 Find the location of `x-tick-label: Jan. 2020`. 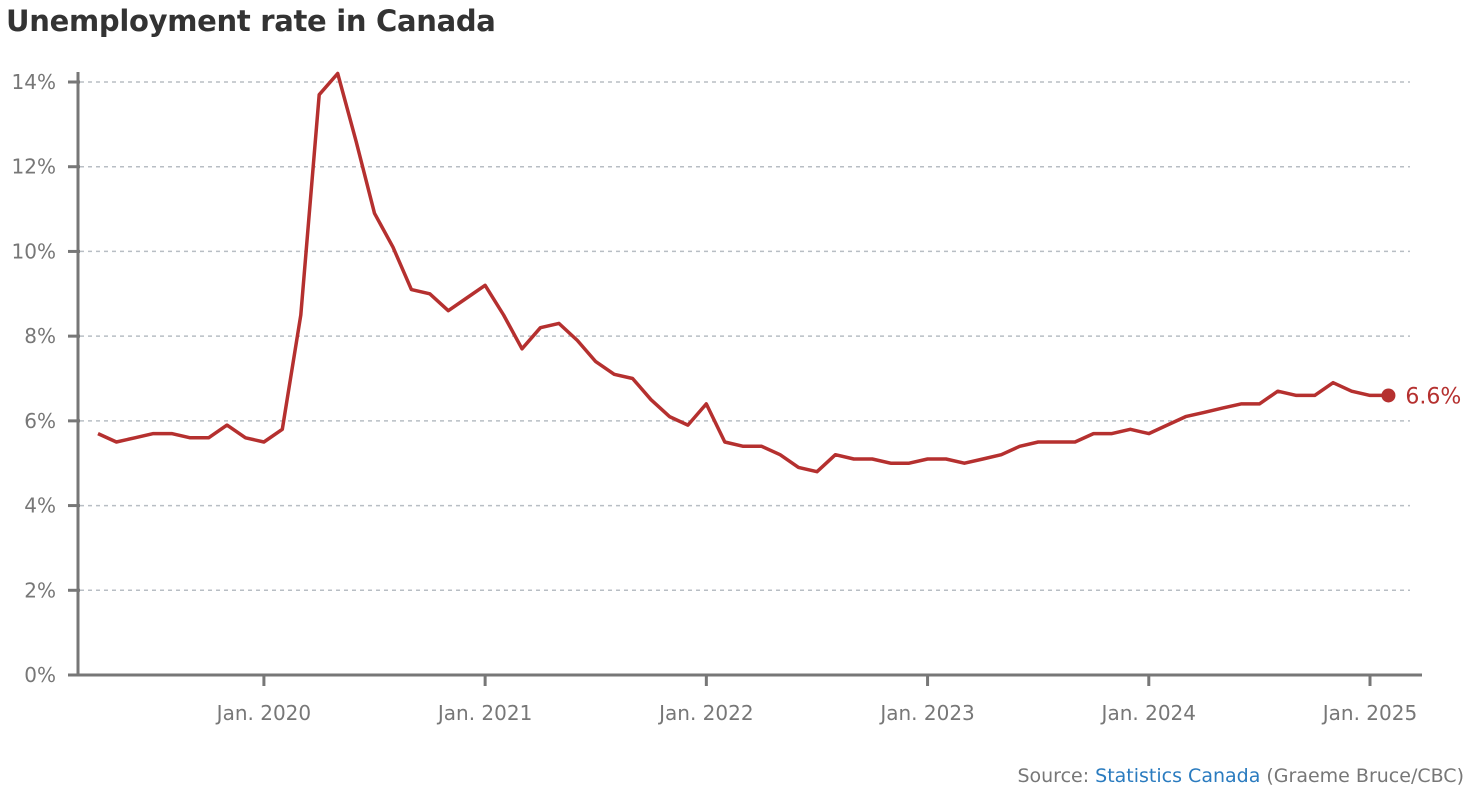

x-tick-label: Jan. 2020 is located at coordinates (263, 713).